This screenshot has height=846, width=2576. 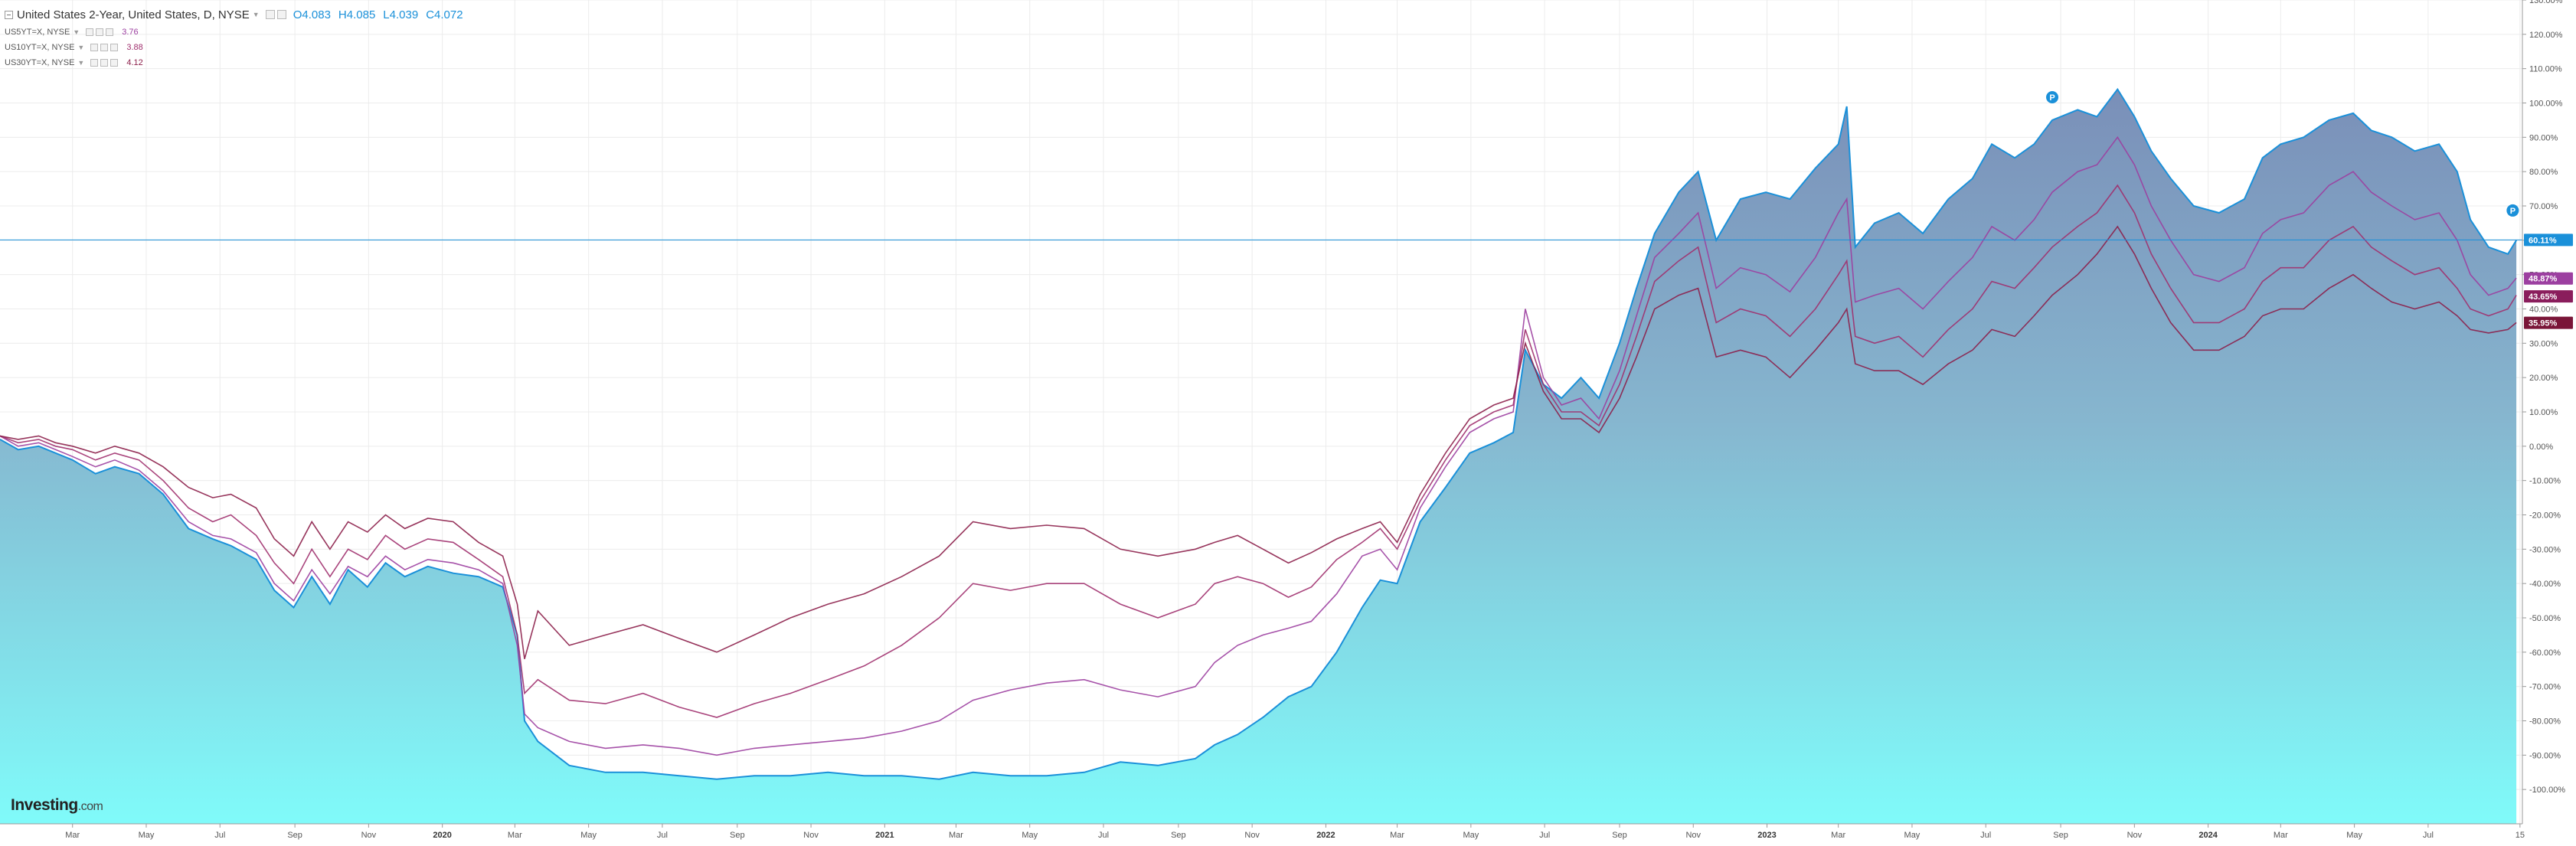 I want to click on y-tick-label: -40.00%, so click(x=2545, y=584).